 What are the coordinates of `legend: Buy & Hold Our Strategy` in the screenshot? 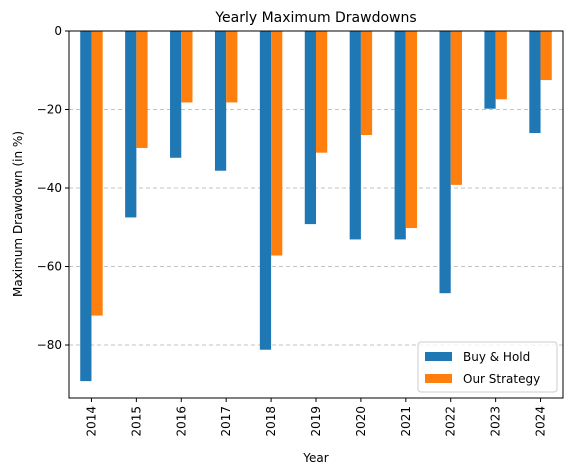 It's located at (487, 367).